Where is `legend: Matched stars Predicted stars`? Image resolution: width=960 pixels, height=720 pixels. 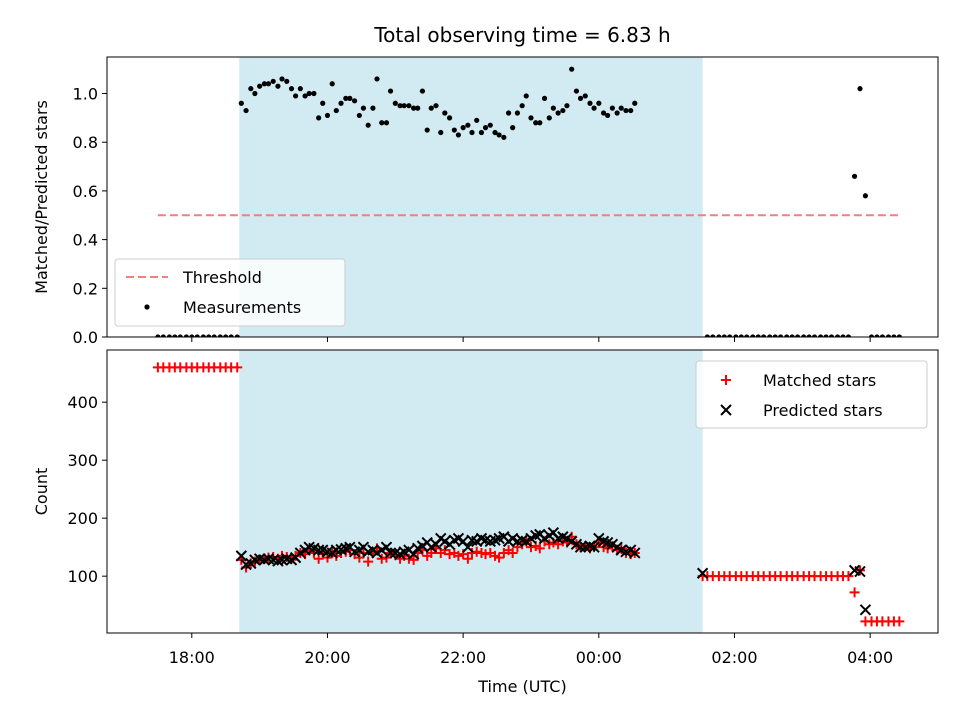 legend: Matched stars Predicted stars is located at coordinates (811, 394).